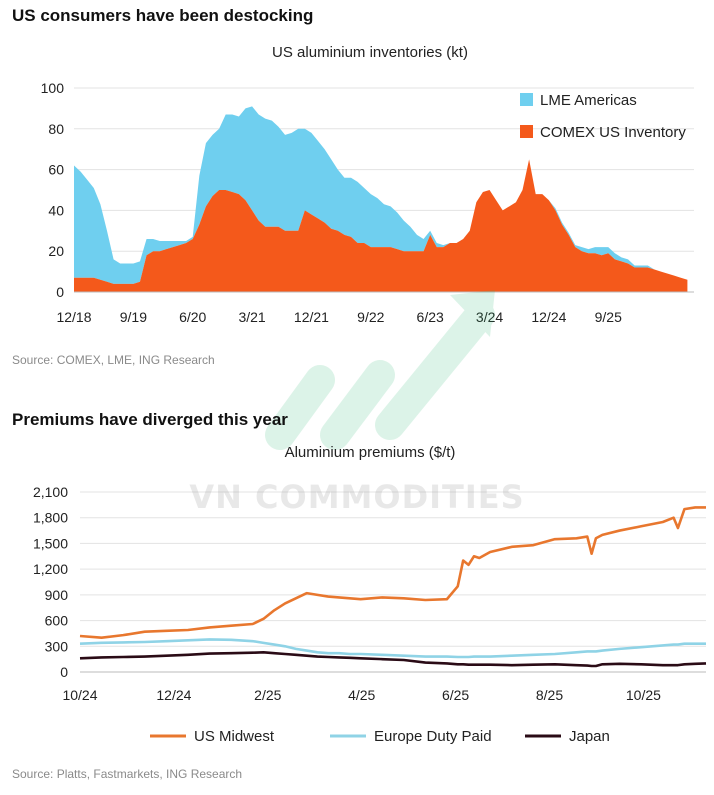 The height and width of the screenshot is (795, 714). I want to click on chart1-y-tick-label: 60, so click(56, 170).